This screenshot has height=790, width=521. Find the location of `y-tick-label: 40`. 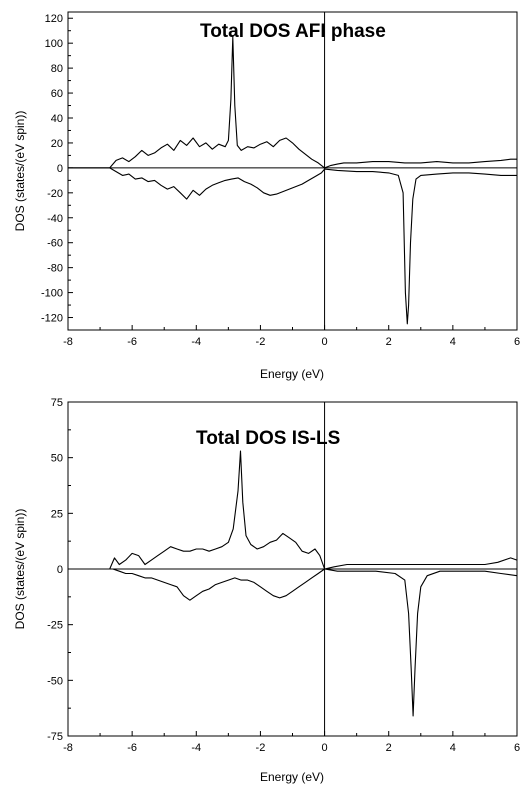

y-tick-label: 40 is located at coordinates (57, 119).